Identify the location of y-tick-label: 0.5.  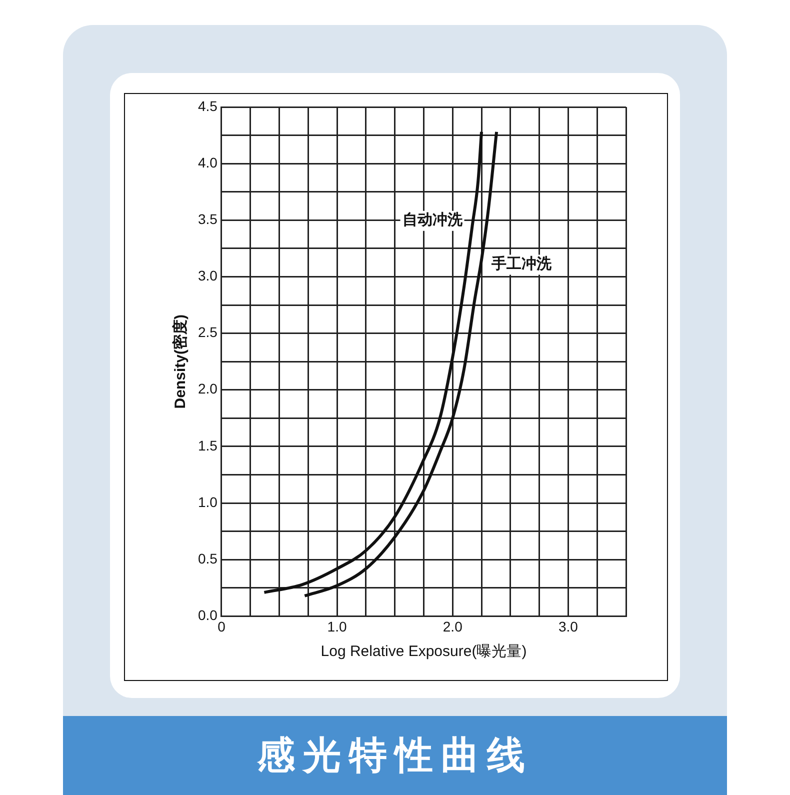
(208, 558).